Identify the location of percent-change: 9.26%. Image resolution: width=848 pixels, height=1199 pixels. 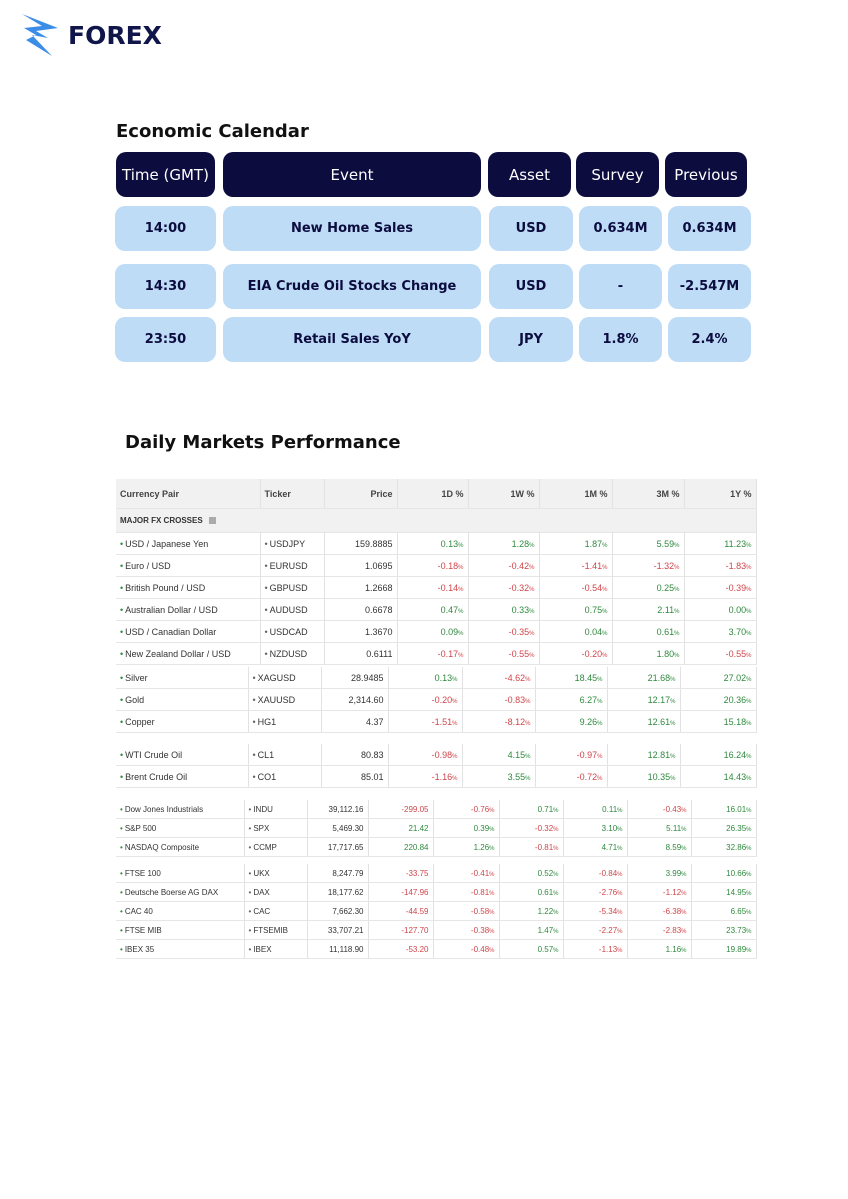
(571, 721).